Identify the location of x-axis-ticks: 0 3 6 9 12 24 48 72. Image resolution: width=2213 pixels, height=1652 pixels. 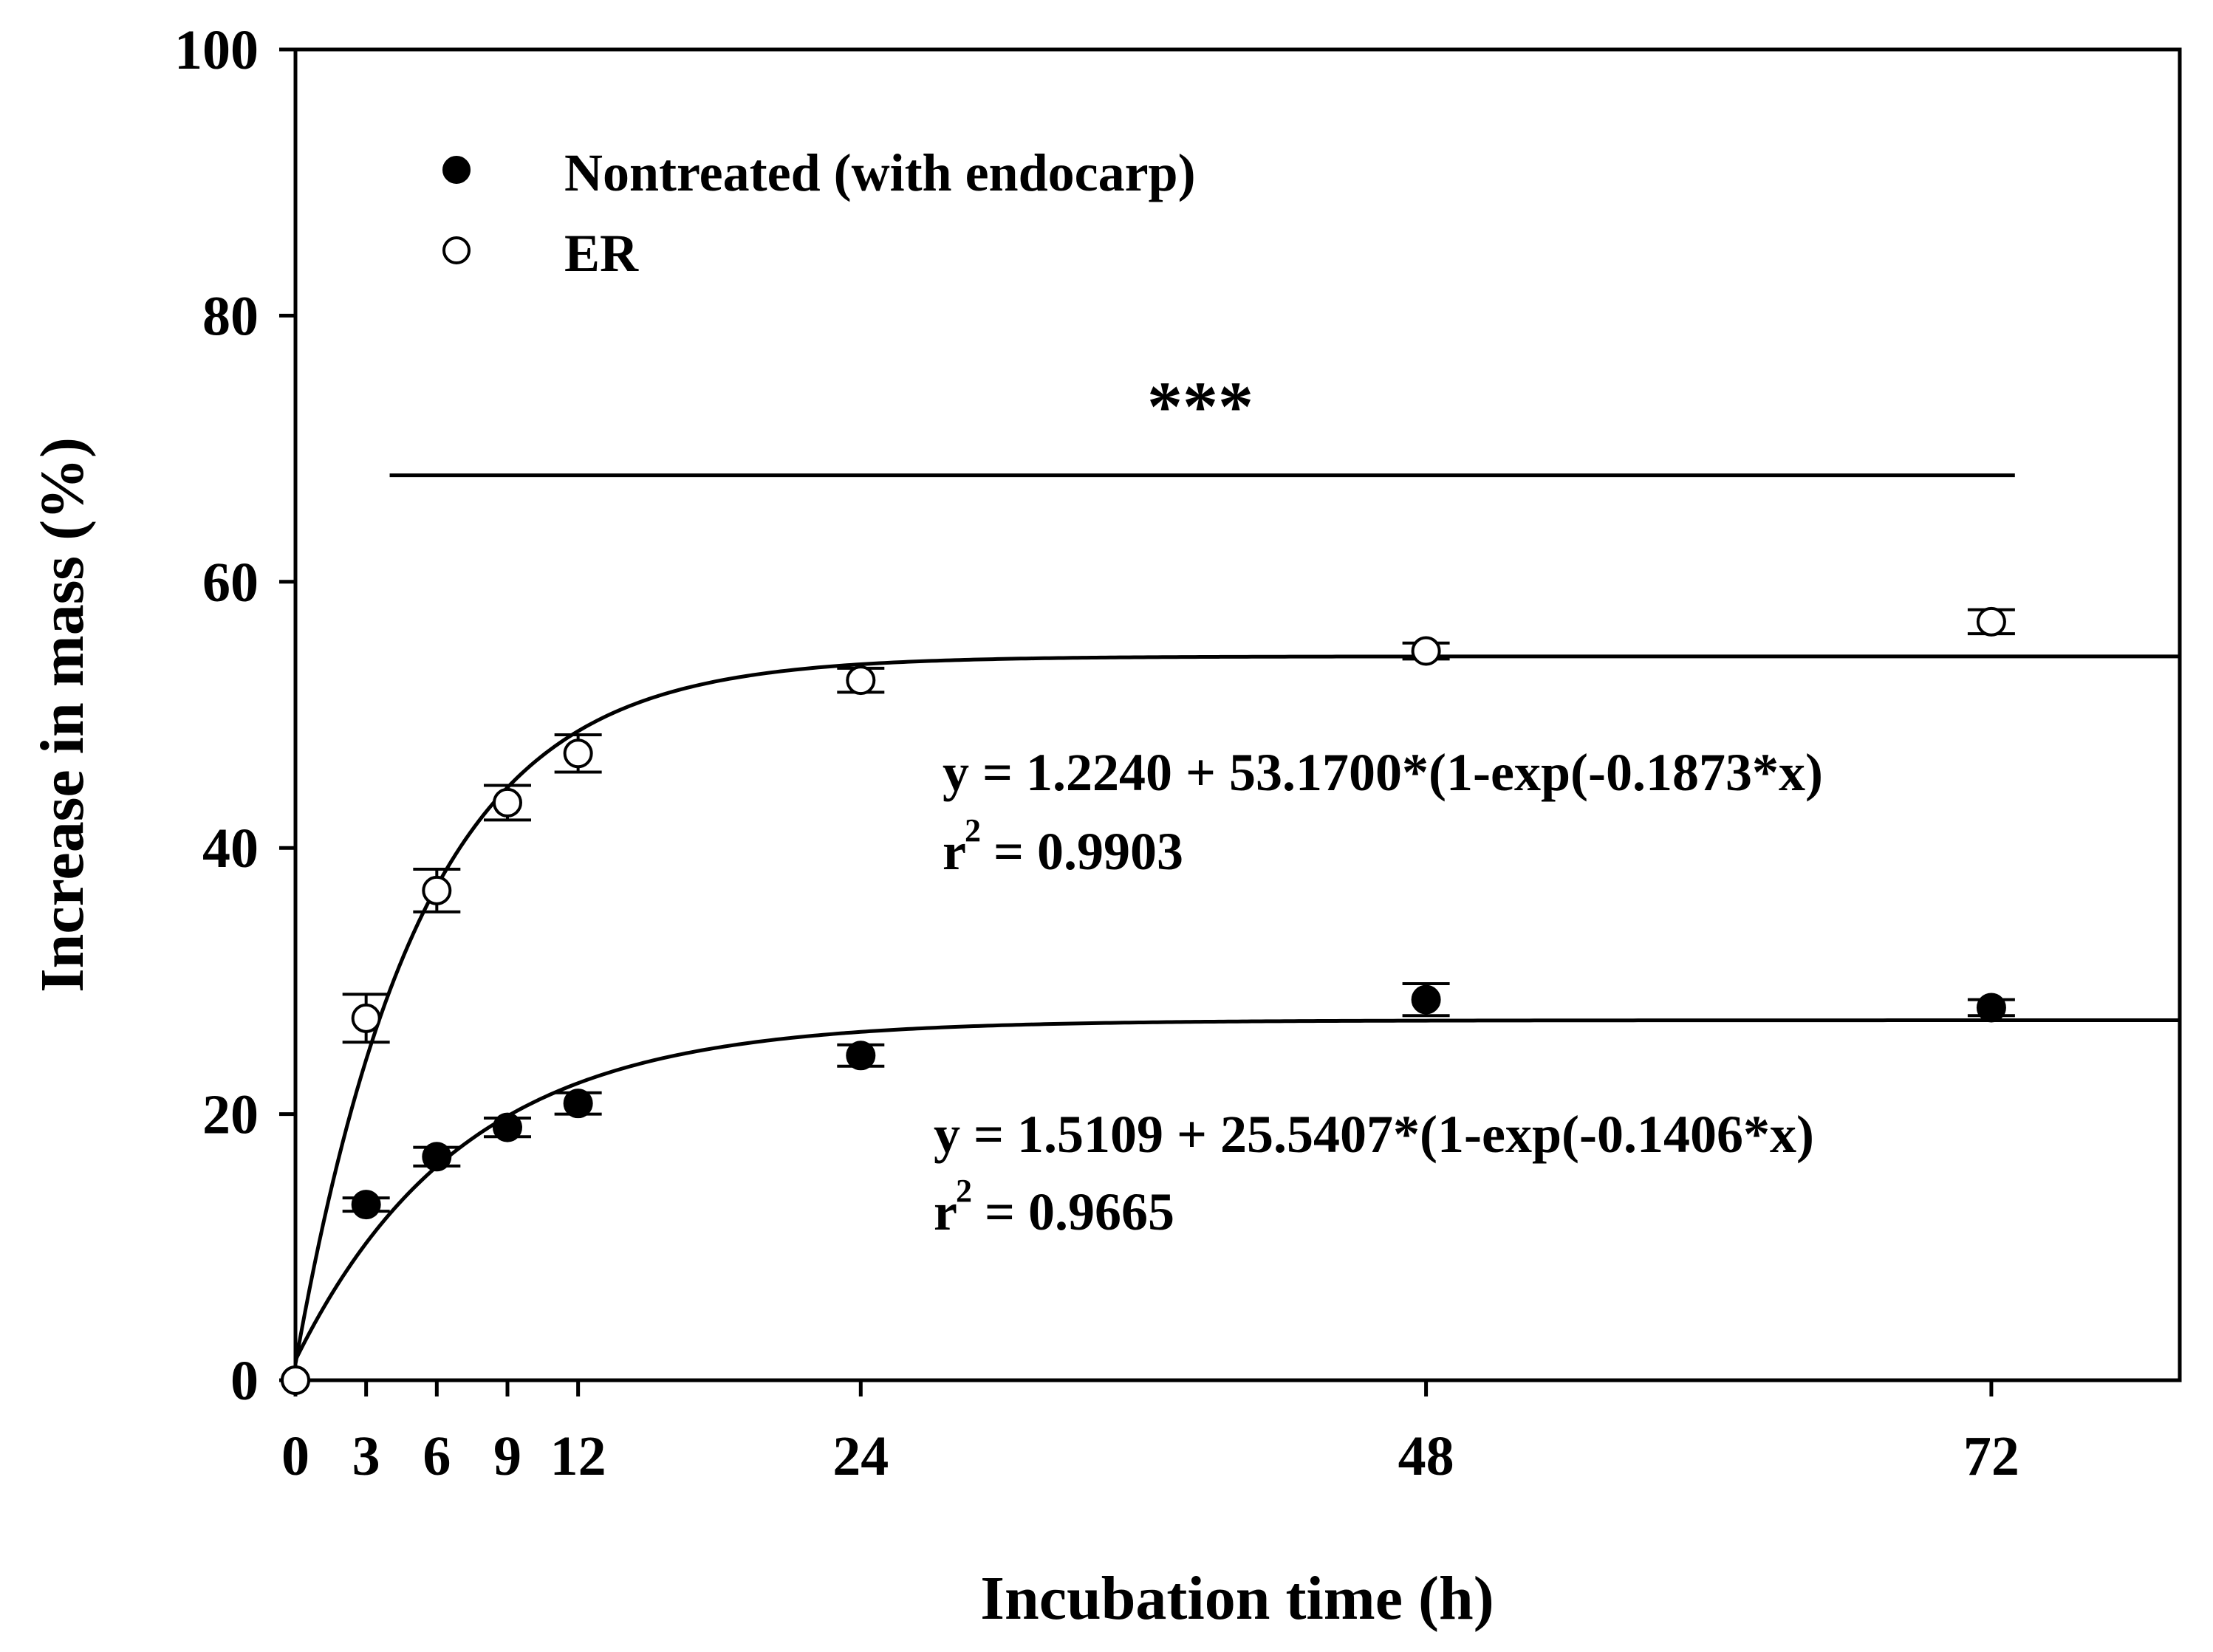
(1150, 1433).